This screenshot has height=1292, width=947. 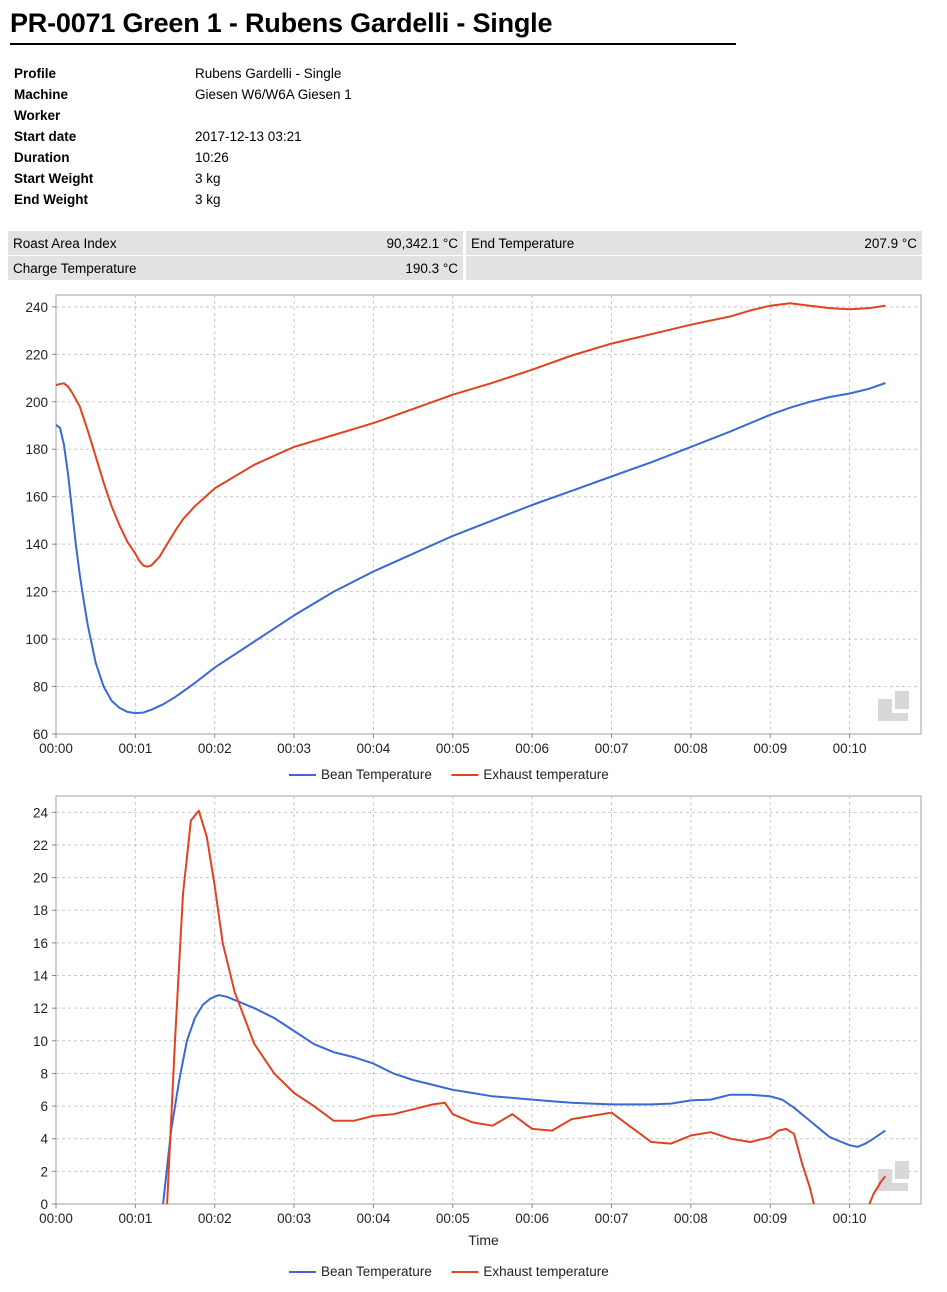 I want to click on duration-label: Duration, so click(x=42, y=157).